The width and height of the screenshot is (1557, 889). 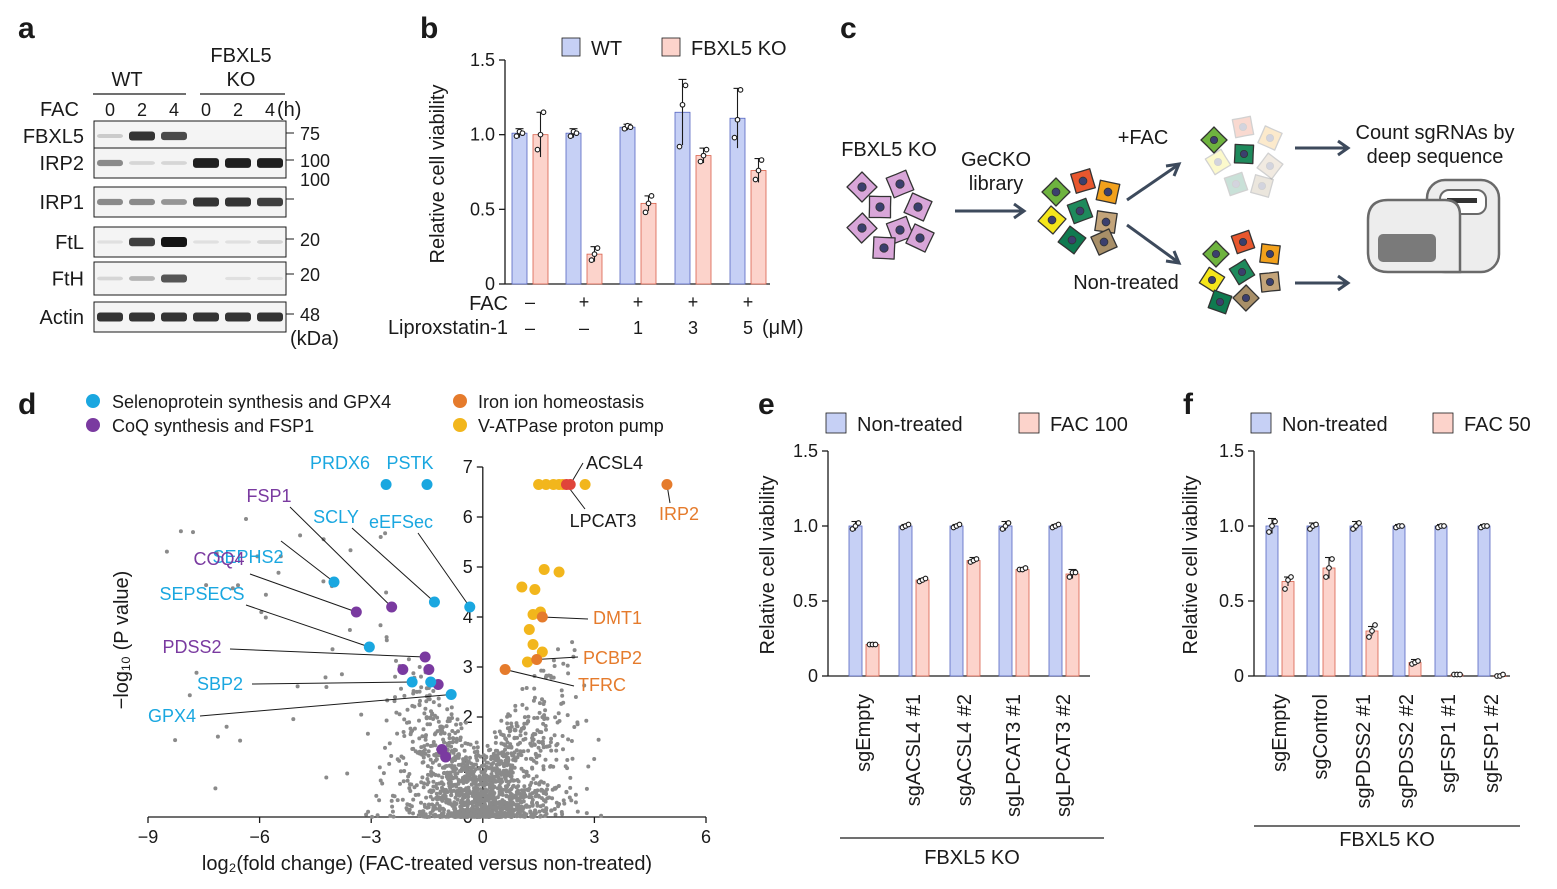 What do you see at coordinates (488, 304) in the screenshot?
I see `b-row-fac: FAC` at bounding box center [488, 304].